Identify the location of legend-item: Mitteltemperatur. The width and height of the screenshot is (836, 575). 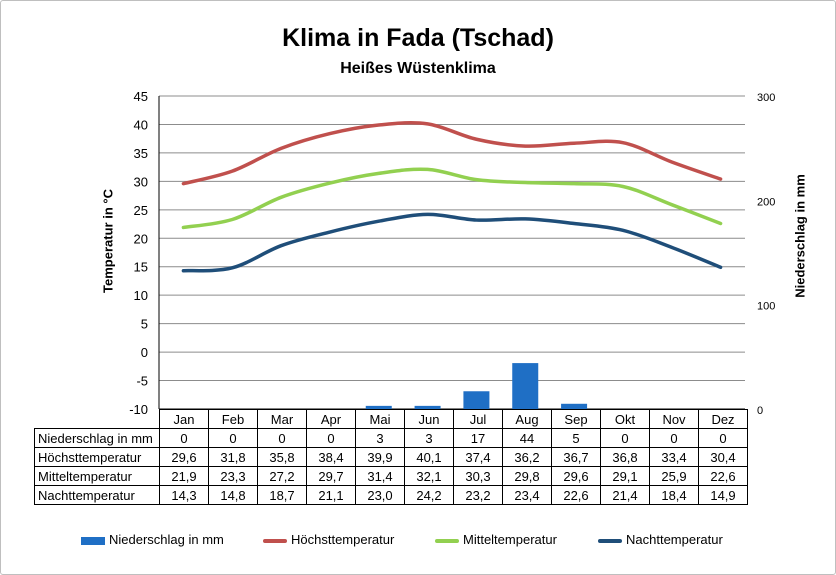
(496, 539).